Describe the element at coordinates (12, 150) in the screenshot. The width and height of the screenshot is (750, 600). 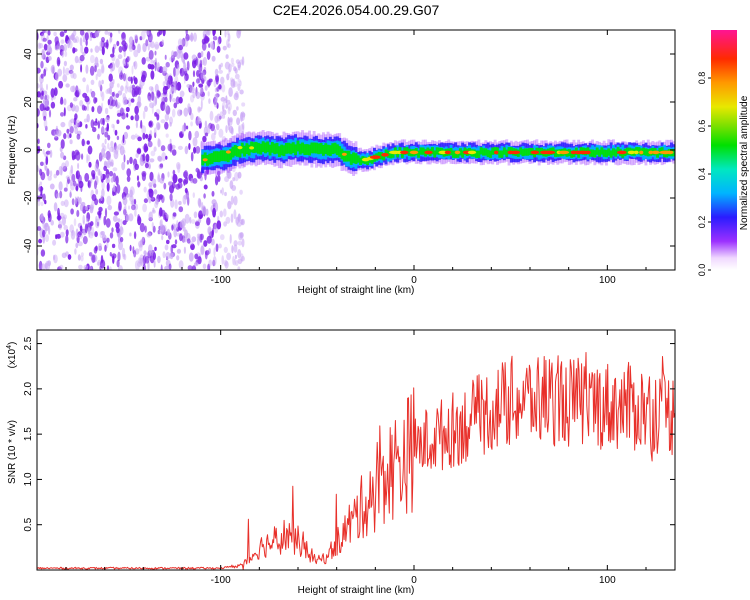
I see `spectrogram-ylabel: Frequency (Hz)` at that location.